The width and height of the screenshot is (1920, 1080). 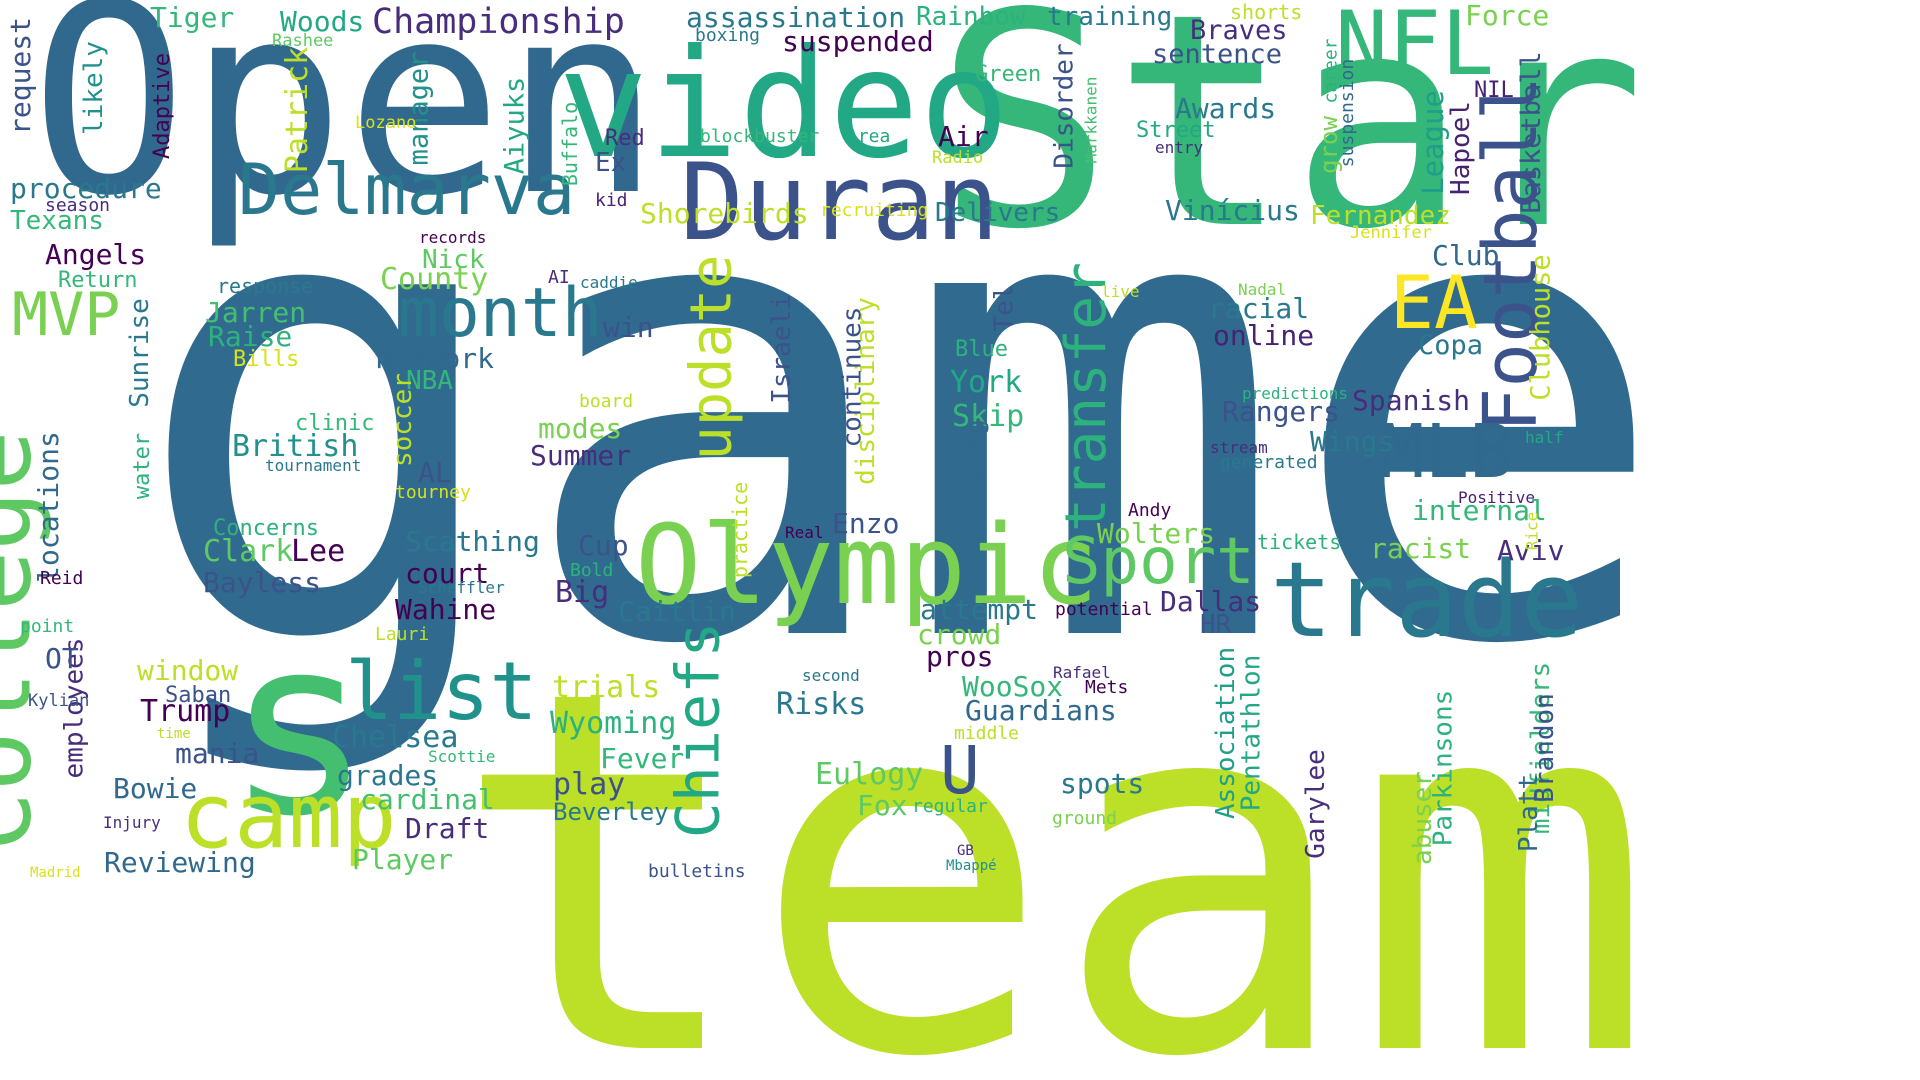 I want to click on word: Saban, so click(x=198, y=695).